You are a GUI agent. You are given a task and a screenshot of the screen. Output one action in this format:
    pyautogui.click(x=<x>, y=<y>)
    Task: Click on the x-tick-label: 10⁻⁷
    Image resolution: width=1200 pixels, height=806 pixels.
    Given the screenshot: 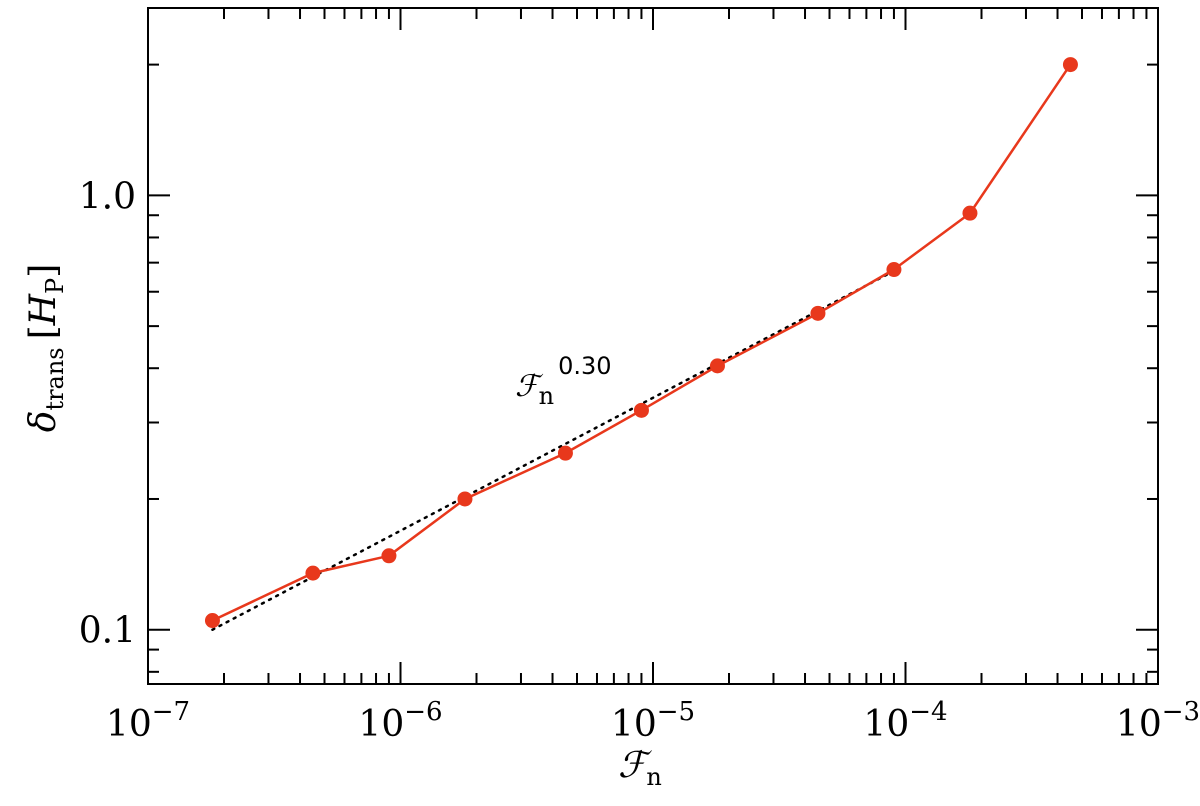 What is the action you would take?
    pyautogui.click(x=148, y=721)
    